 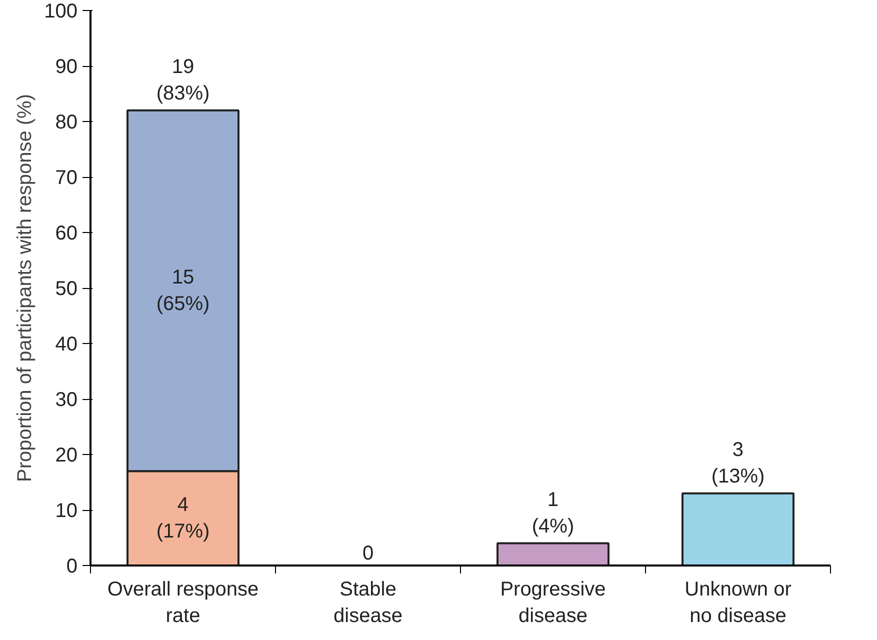 I want to click on data-label: 4 (17%), so click(x=183, y=518).